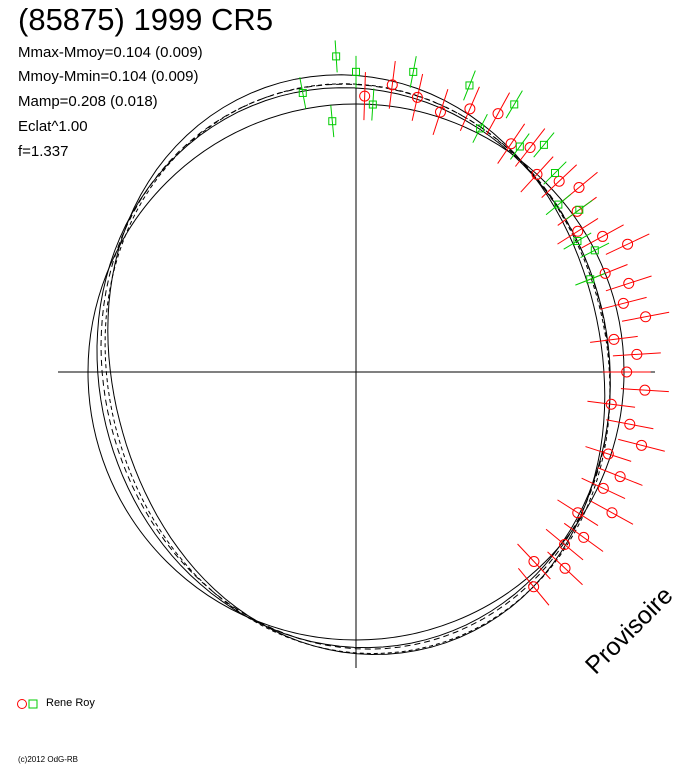 The height and width of the screenshot is (768, 688). What do you see at coordinates (110, 52) in the screenshot?
I see `stat-mmax-mmoy: Mmax-Mmoy=0.104 (0.009)` at bounding box center [110, 52].